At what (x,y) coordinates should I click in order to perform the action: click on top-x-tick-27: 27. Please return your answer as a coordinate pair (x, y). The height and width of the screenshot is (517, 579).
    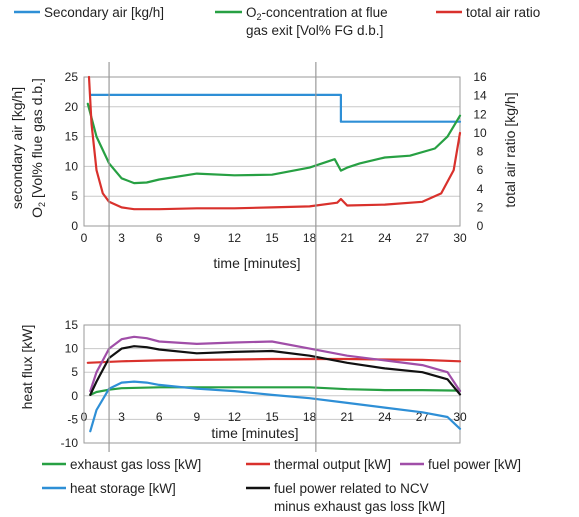
    Looking at the image, I should click on (423, 238).